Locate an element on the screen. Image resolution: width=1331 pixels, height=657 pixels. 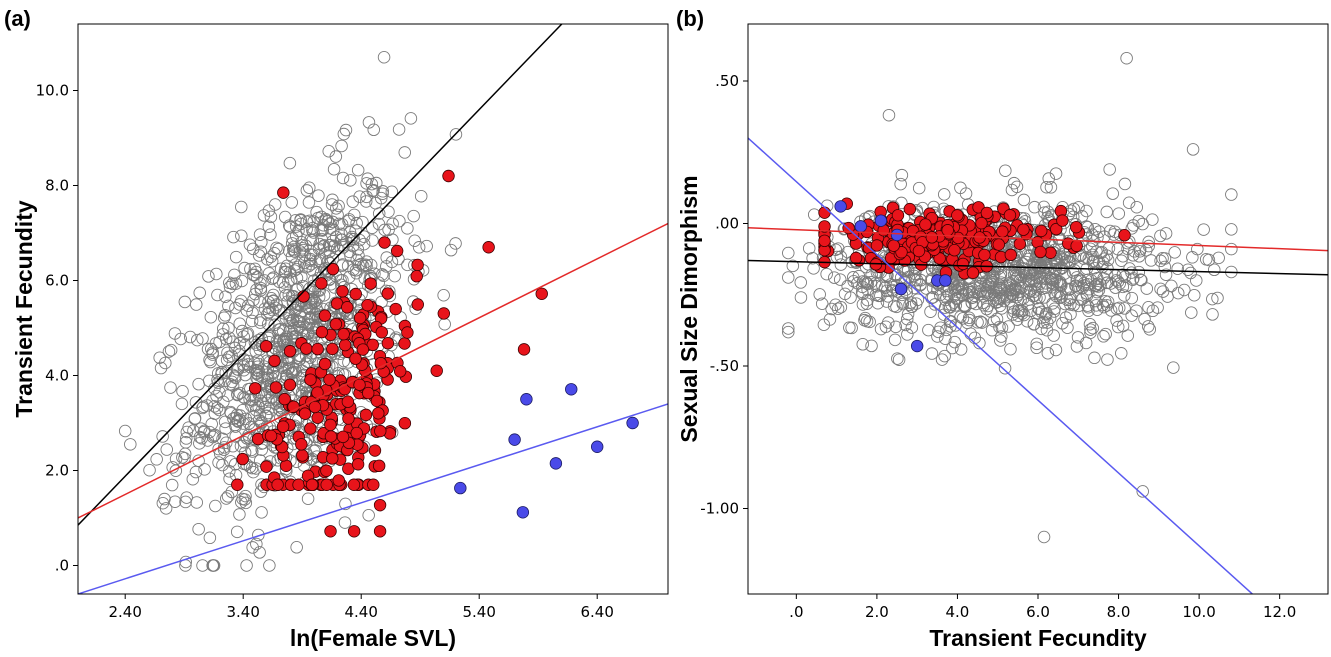
y-tick-label: 6.0 is located at coordinates (57, 281).